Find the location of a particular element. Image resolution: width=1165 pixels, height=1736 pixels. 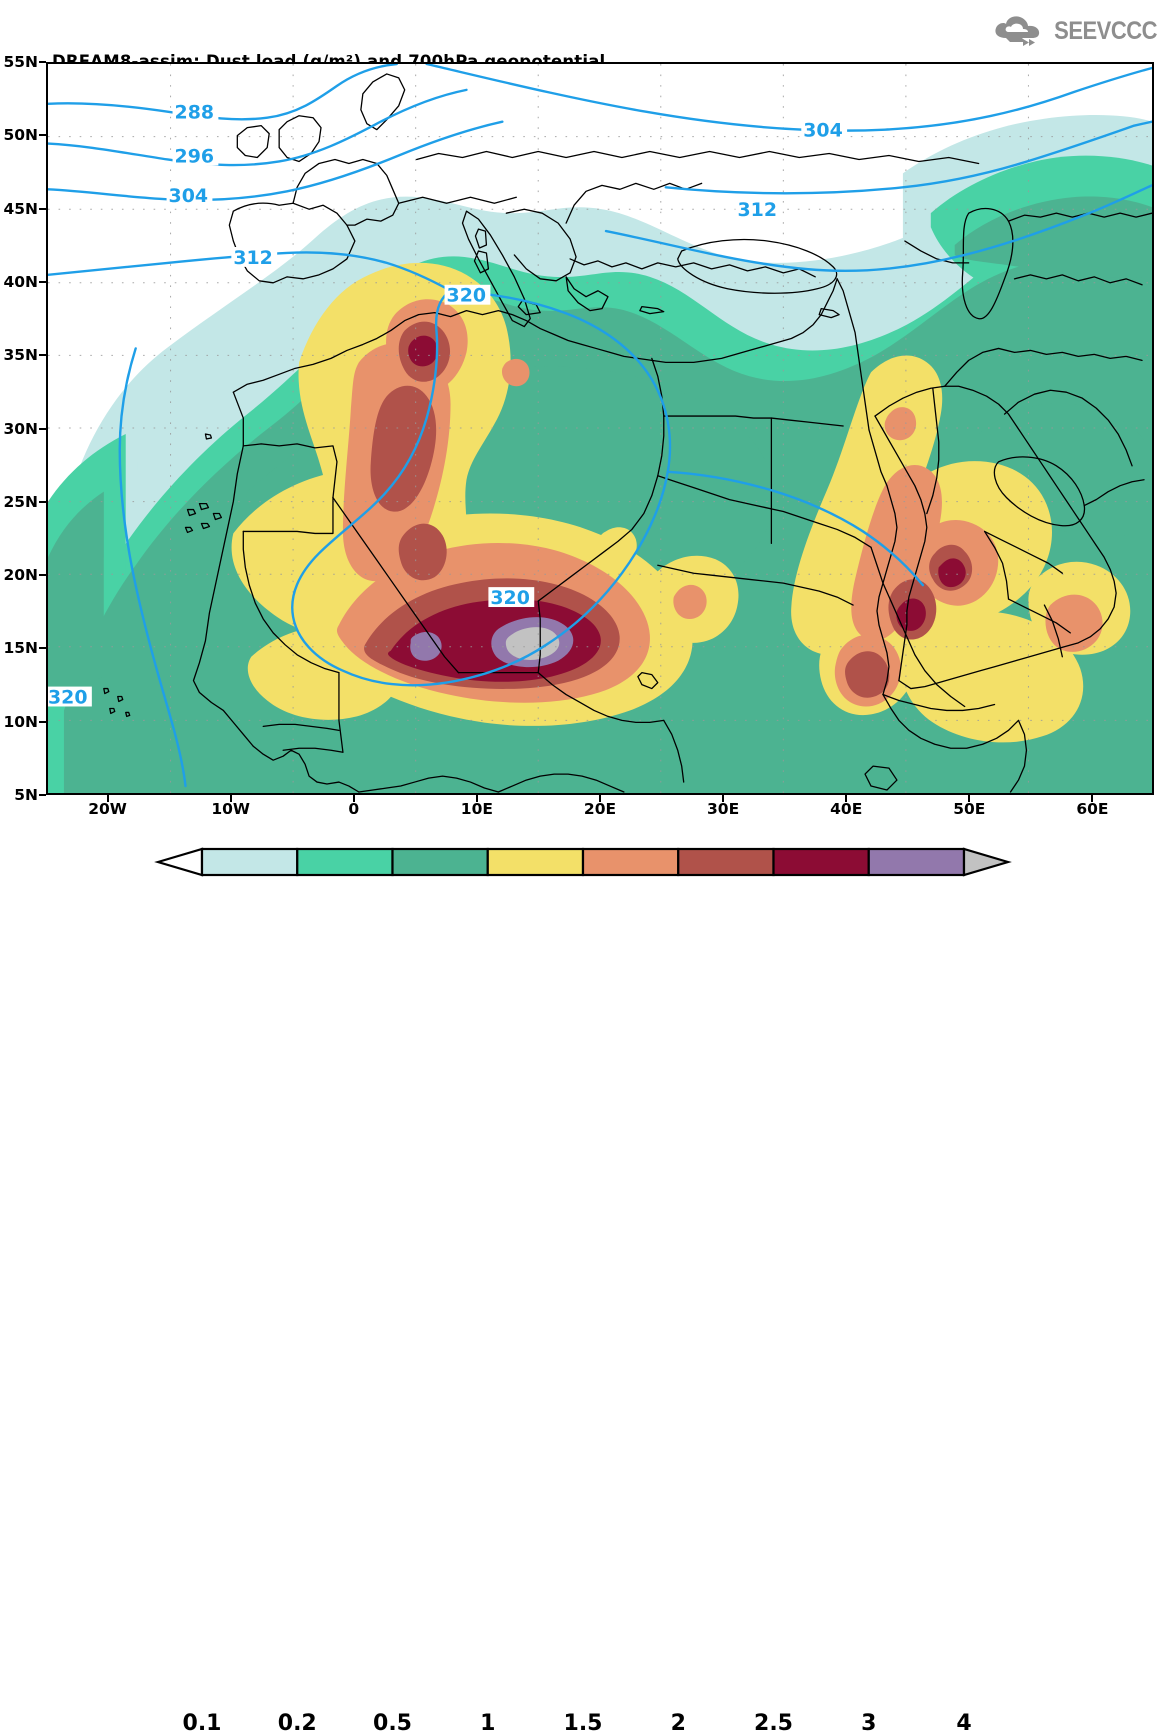

seevccc-logo: SEEVCCC is located at coordinates (1074, 31).